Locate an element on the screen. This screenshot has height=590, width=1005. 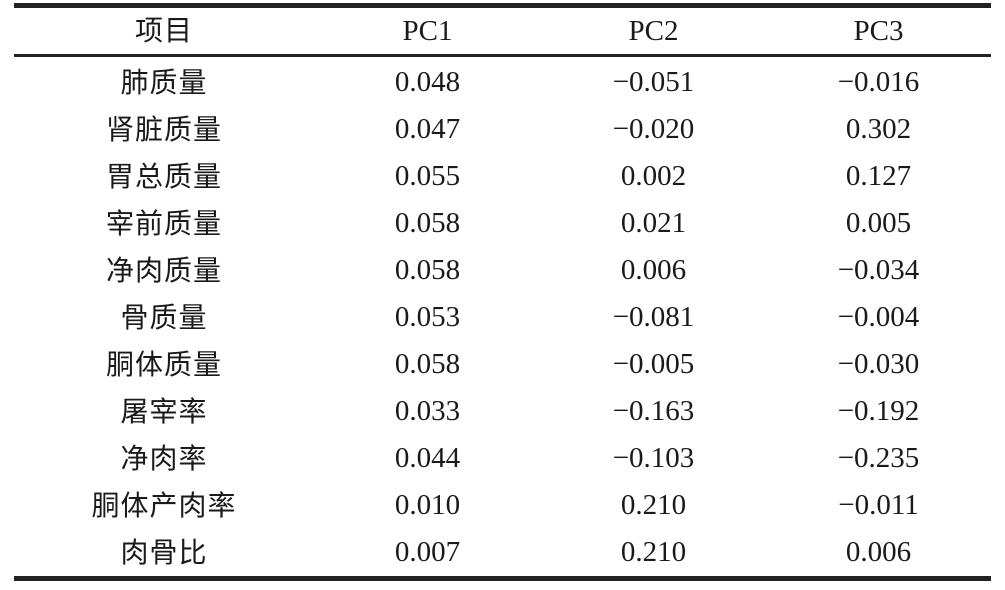
table-row: 宰前质量 0.058 0.021 0.005 is located at coordinates (502, 223).